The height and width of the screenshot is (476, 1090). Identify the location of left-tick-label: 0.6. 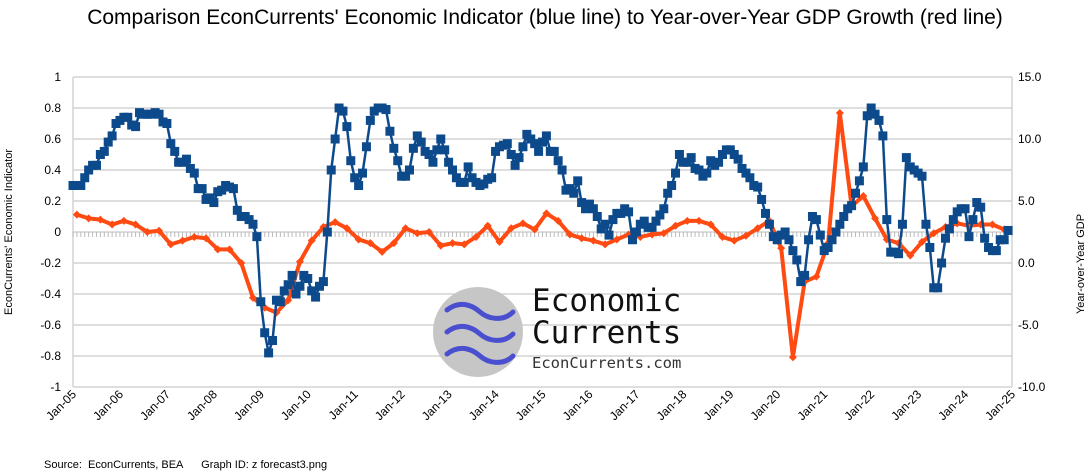
(52, 139).